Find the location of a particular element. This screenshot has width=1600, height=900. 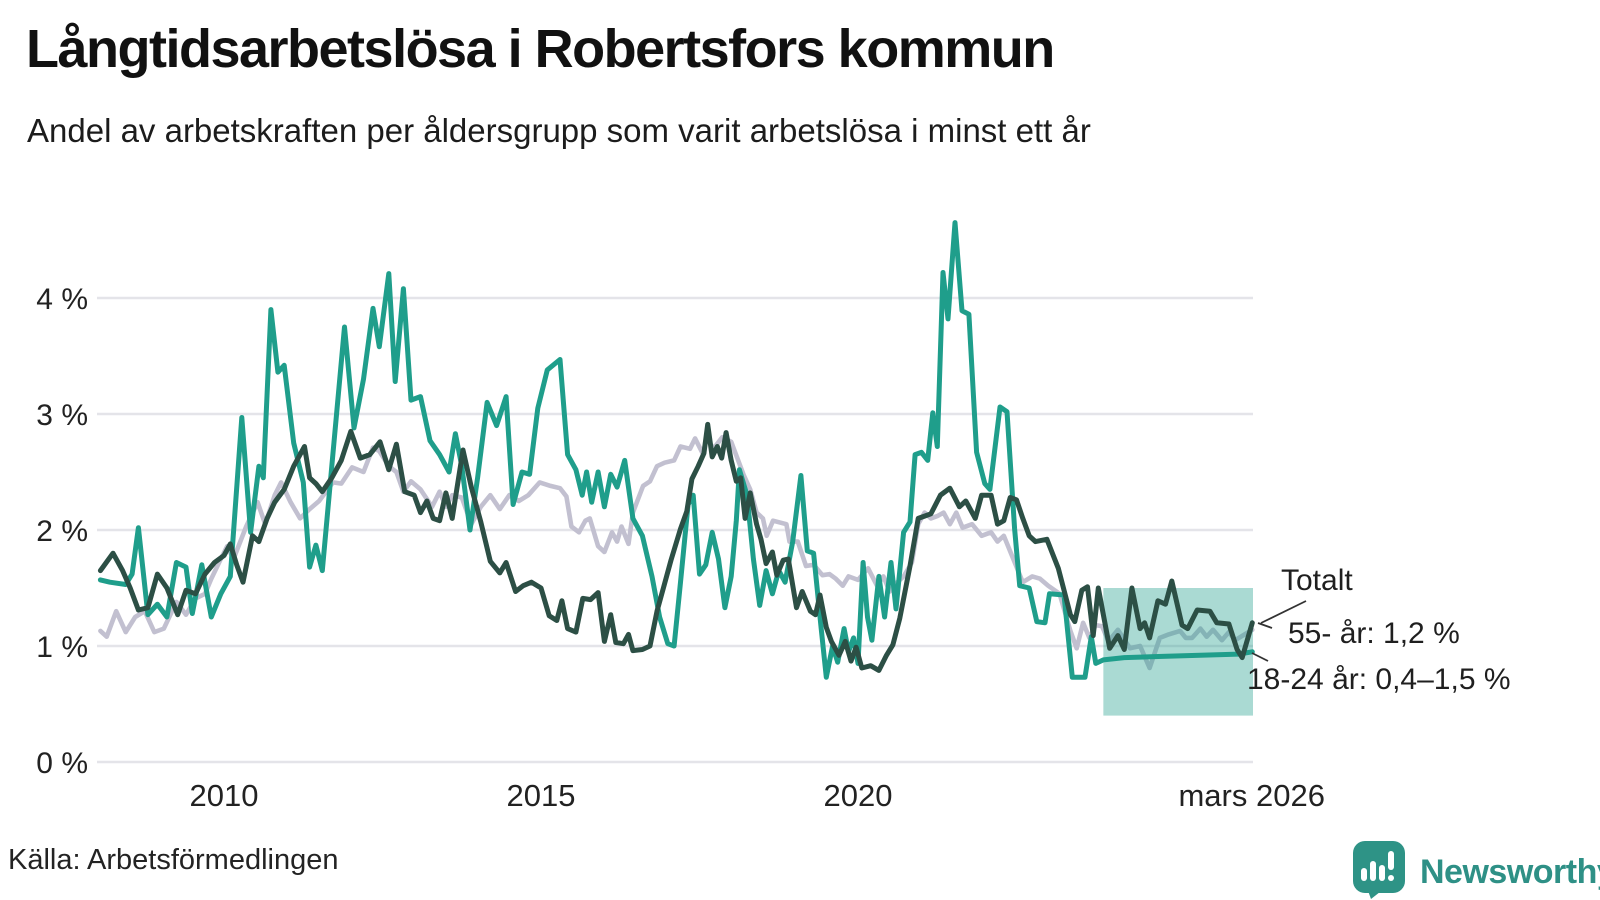

x-tick-label: mars 2026 is located at coordinates (1251, 795).